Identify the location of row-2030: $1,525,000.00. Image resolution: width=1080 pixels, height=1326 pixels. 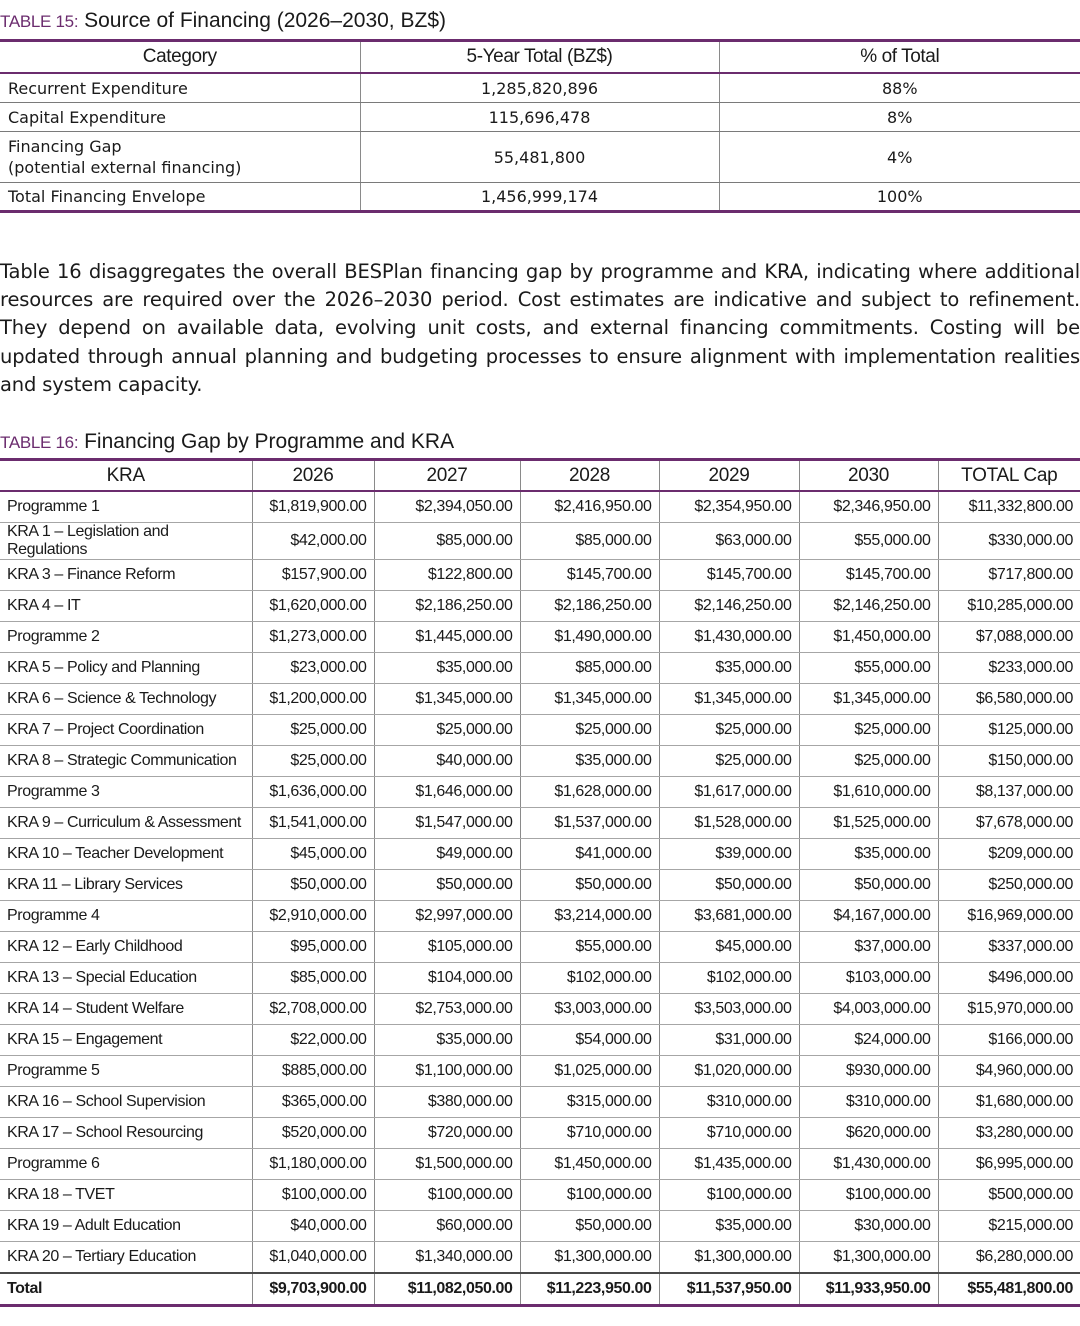
(868, 823).